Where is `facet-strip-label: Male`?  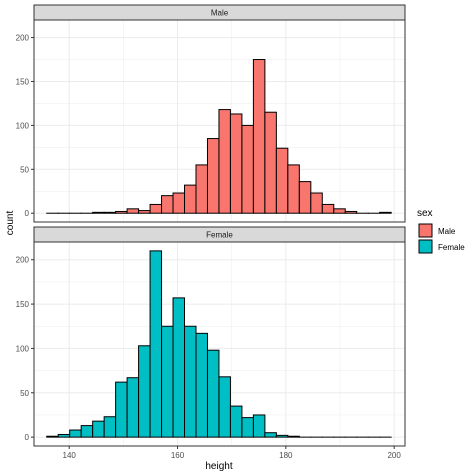
facet-strip-label: Male is located at coordinates (220, 13).